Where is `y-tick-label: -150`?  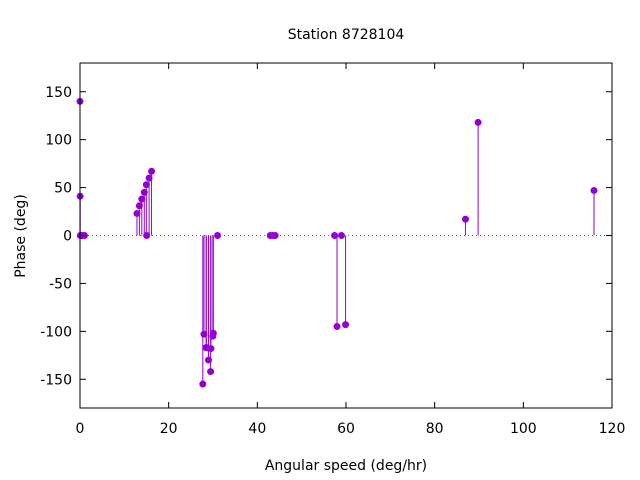
y-tick-label: -150 is located at coordinates (56, 380).